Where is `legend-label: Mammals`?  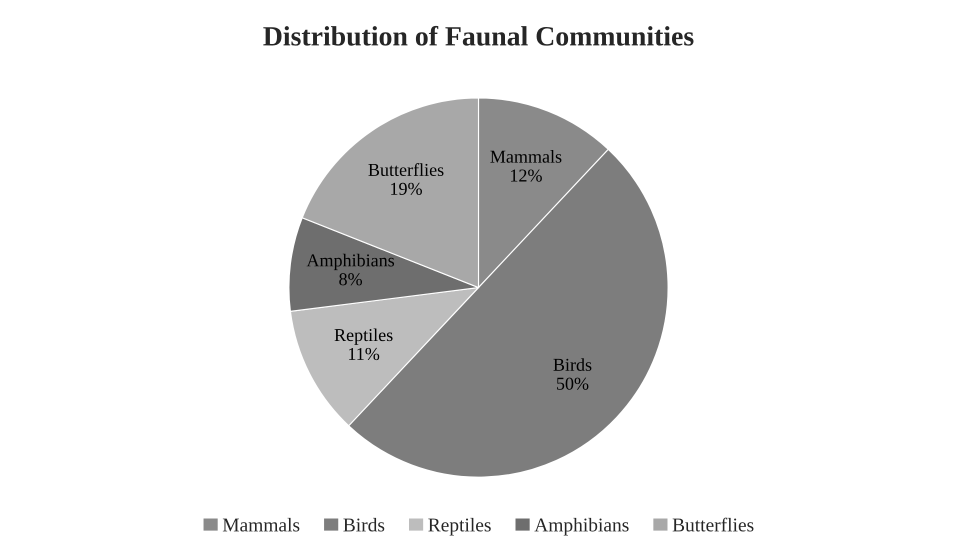 legend-label: Mammals is located at coordinates (261, 525).